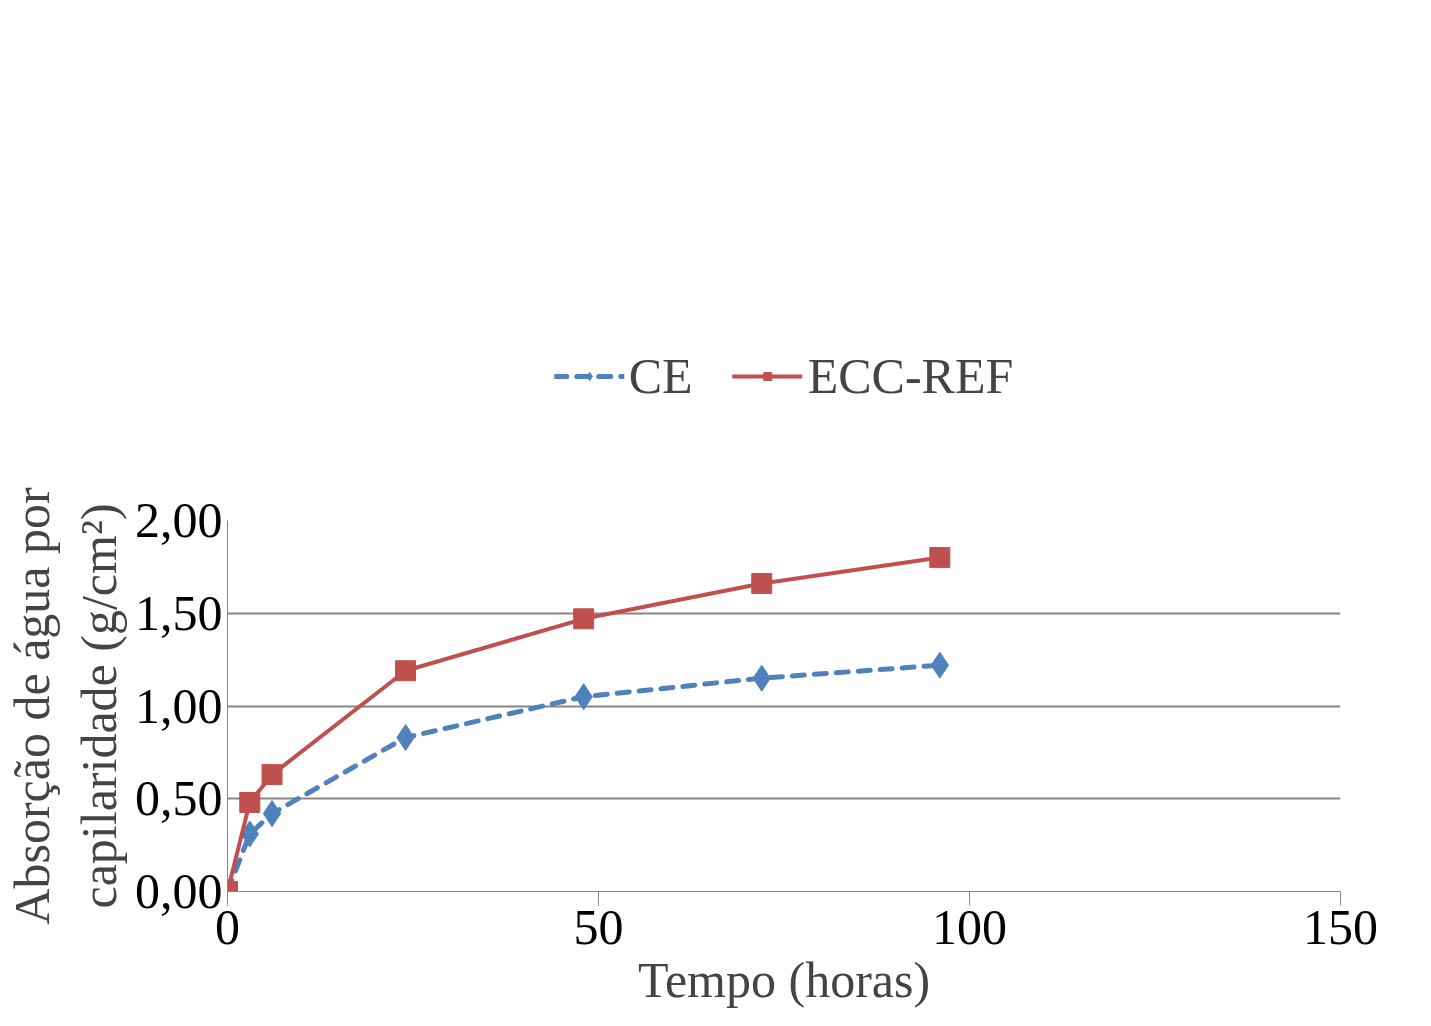 This screenshot has height=1026, width=1431. Describe the element at coordinates (179, 705) in the screenshot. I see `y-tick-label: 1,00` at that location.